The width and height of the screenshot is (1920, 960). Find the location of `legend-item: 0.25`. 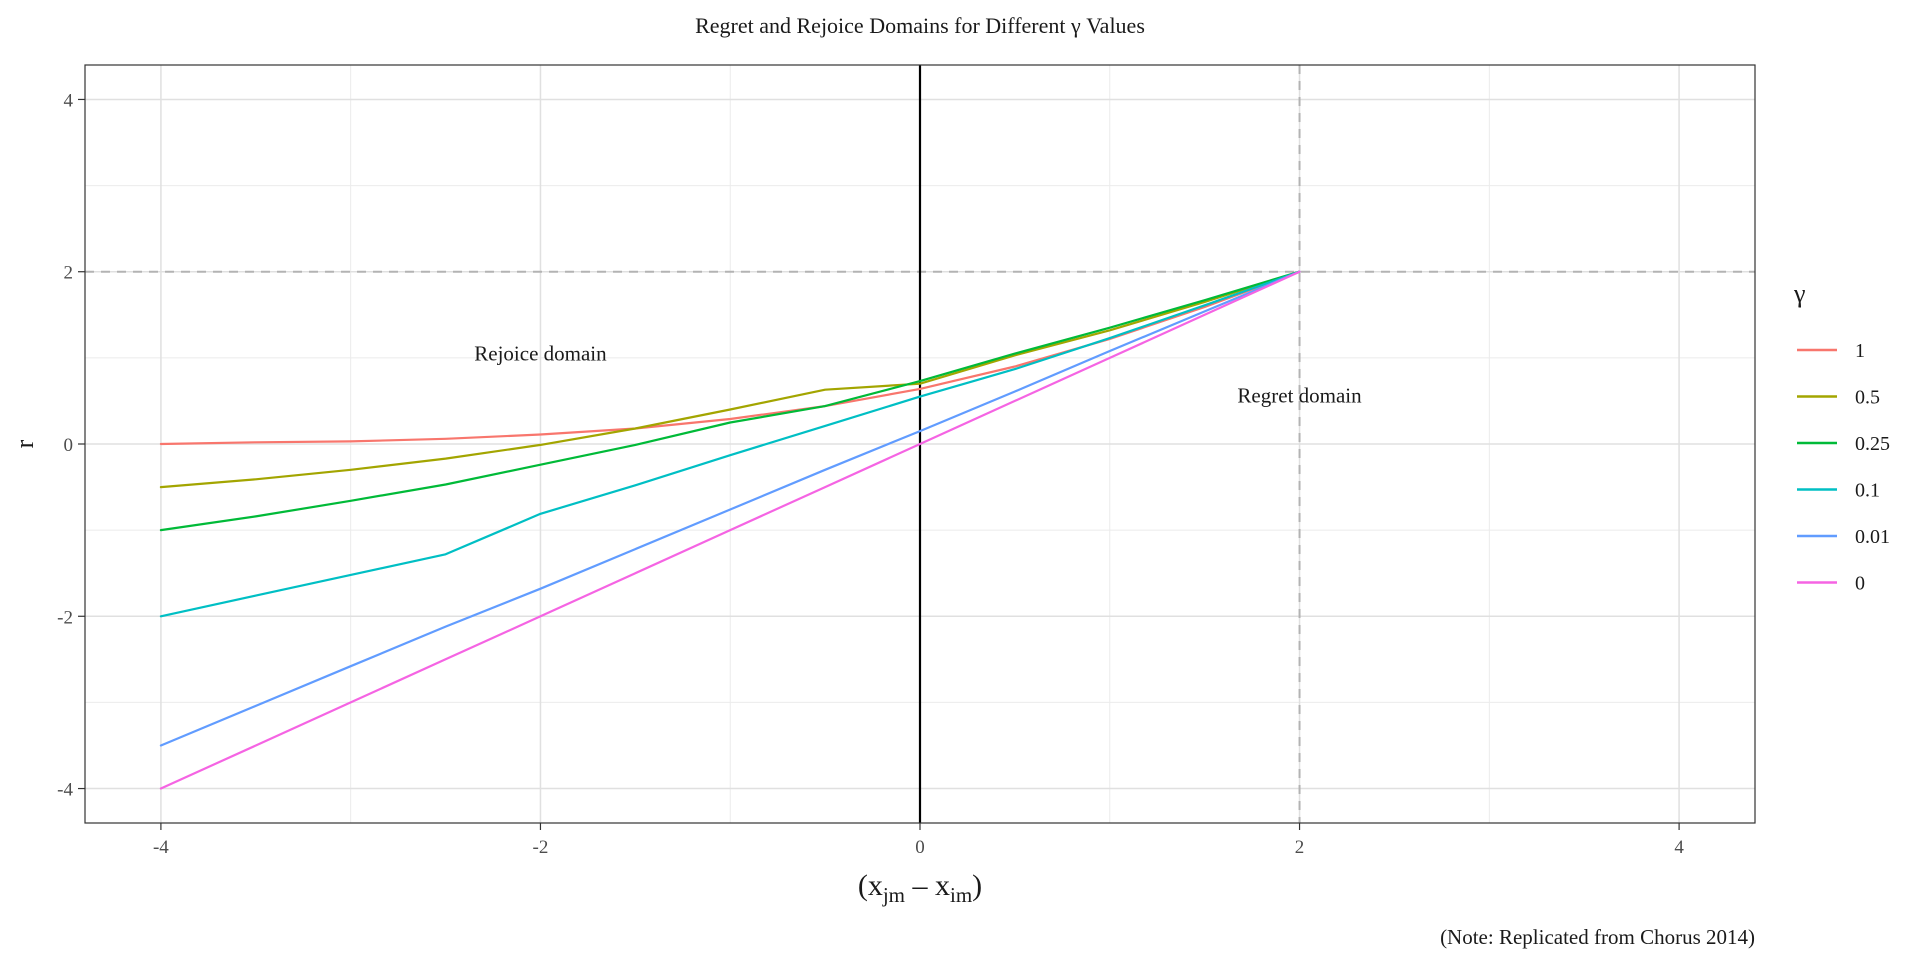

legend-item: 0.25 is located at coordinates (1843, 444).